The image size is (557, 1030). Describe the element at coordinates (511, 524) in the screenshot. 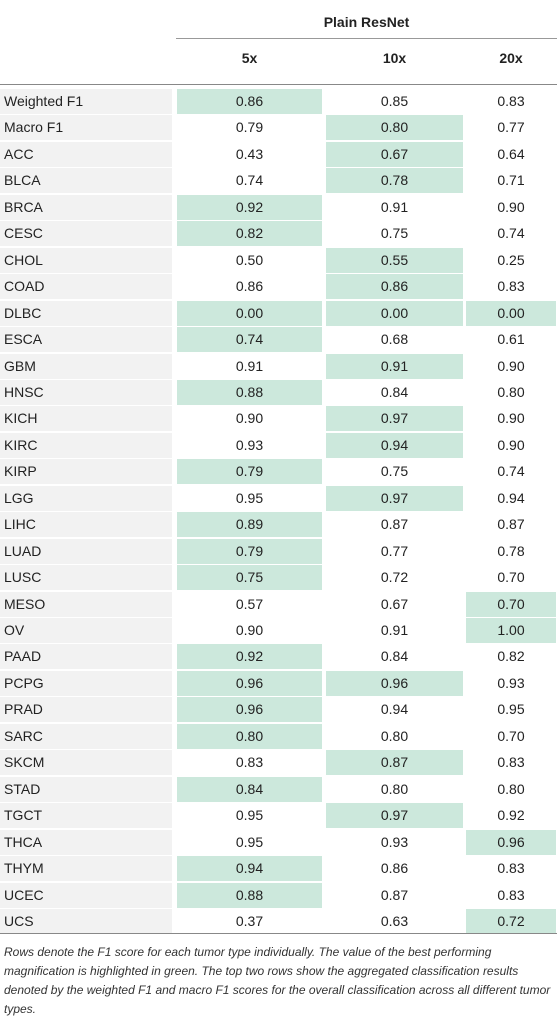

I see `cell-20x: 0.87` at that location.